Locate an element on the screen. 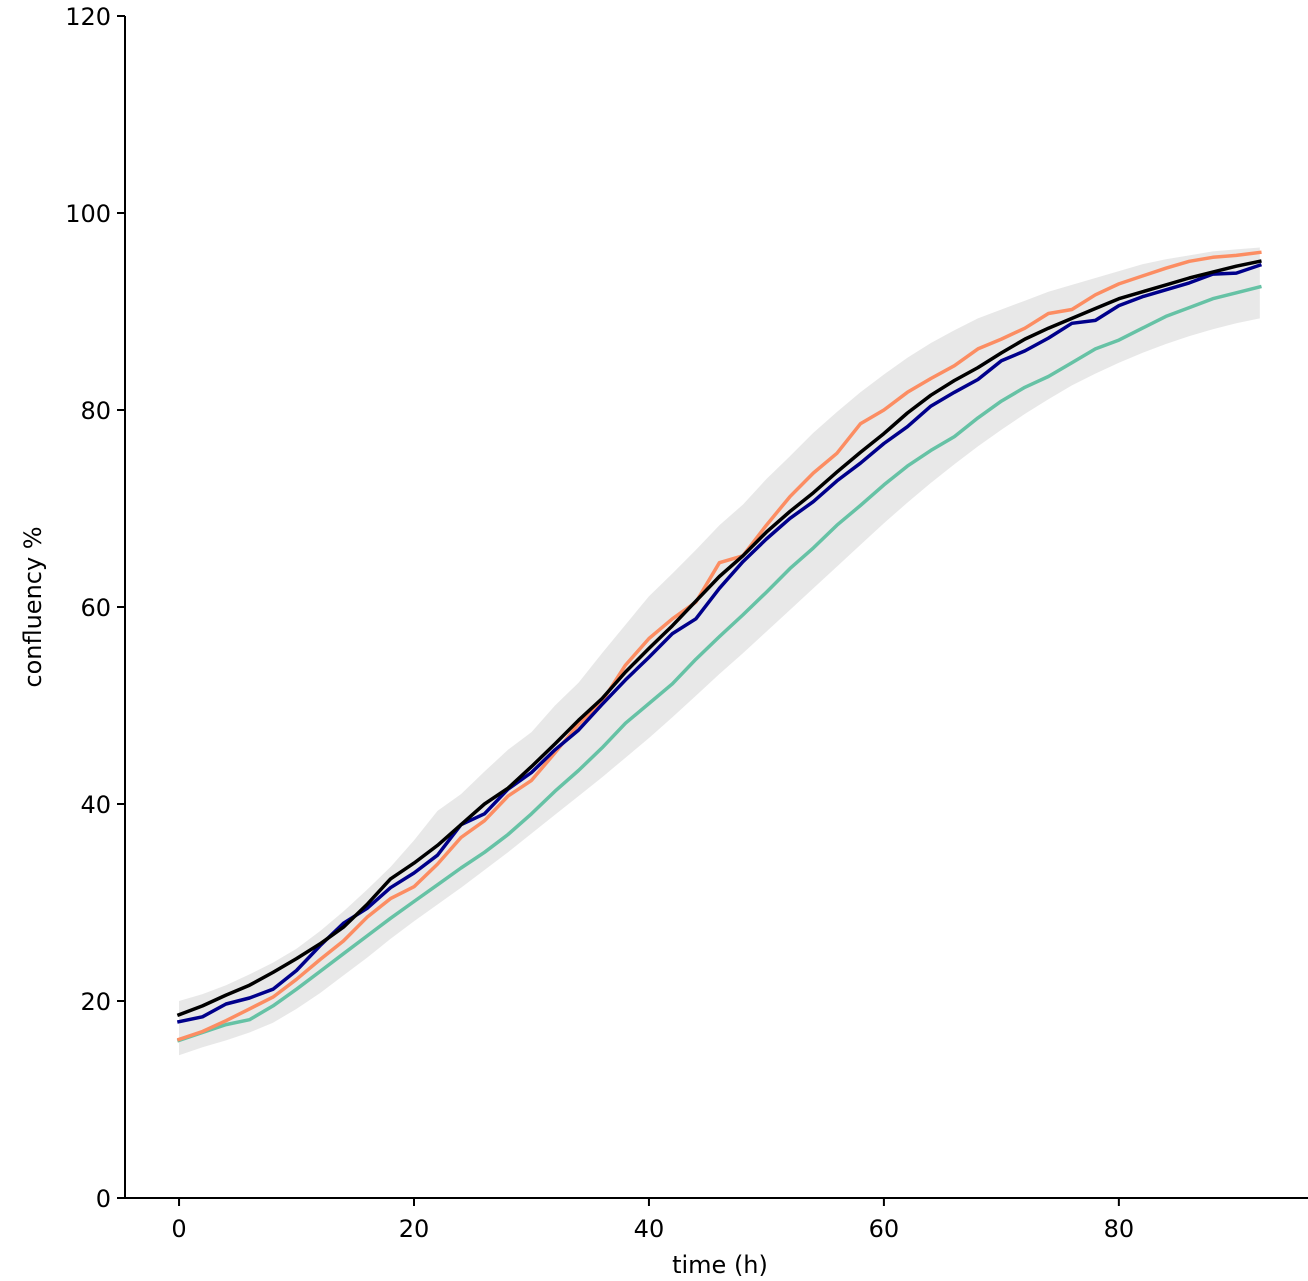 The height and width of the screenshot is (1281, 1308). x-tick-label: 40 is located at coordinates (649, 1229).